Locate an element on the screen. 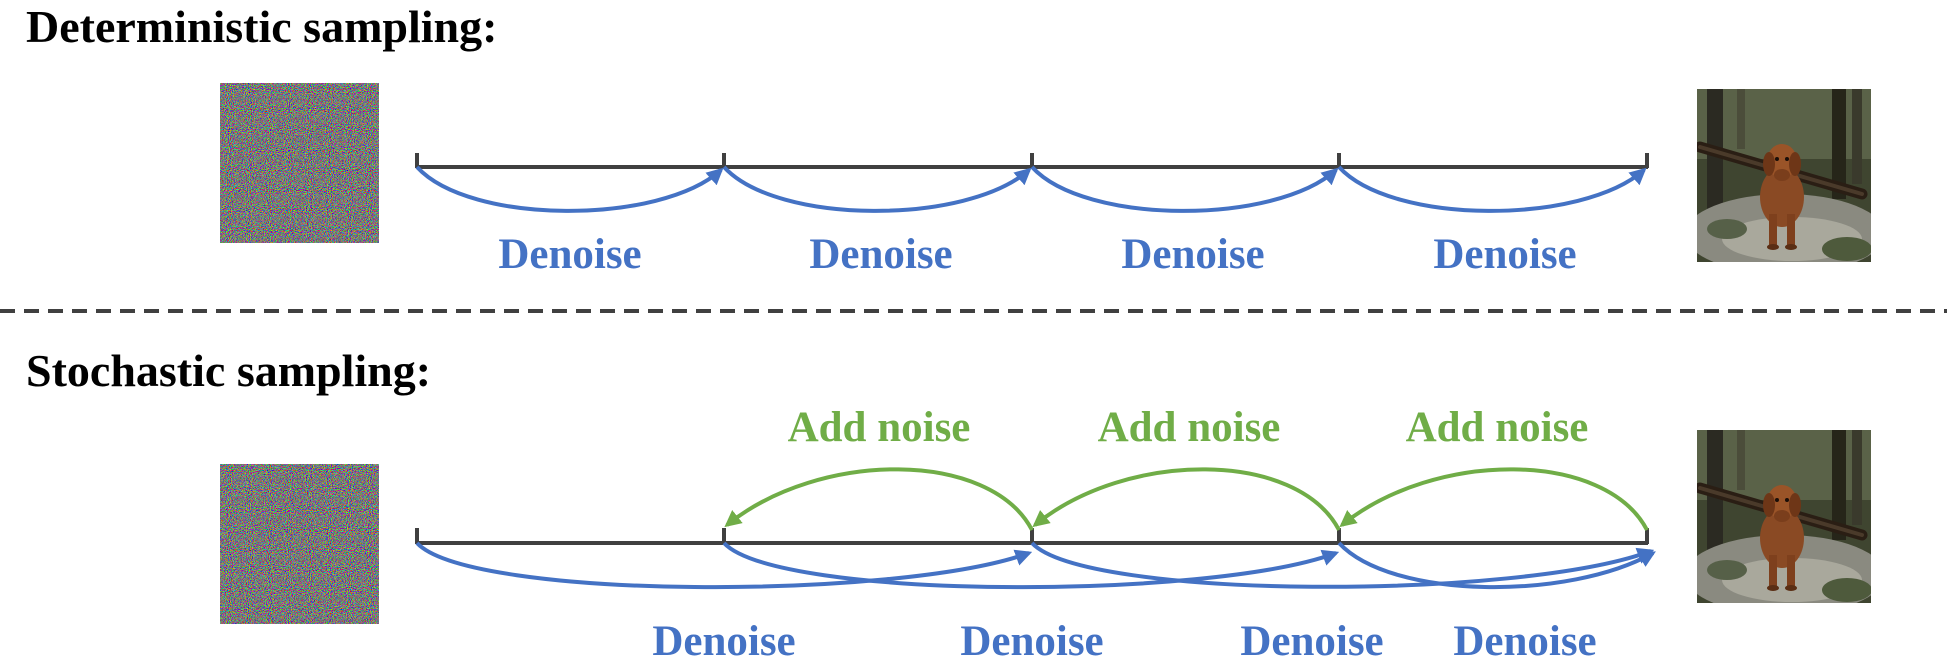 This screenshot has width=1947, height=672. stochastic-timeline is located at coordinates (1032, 536).